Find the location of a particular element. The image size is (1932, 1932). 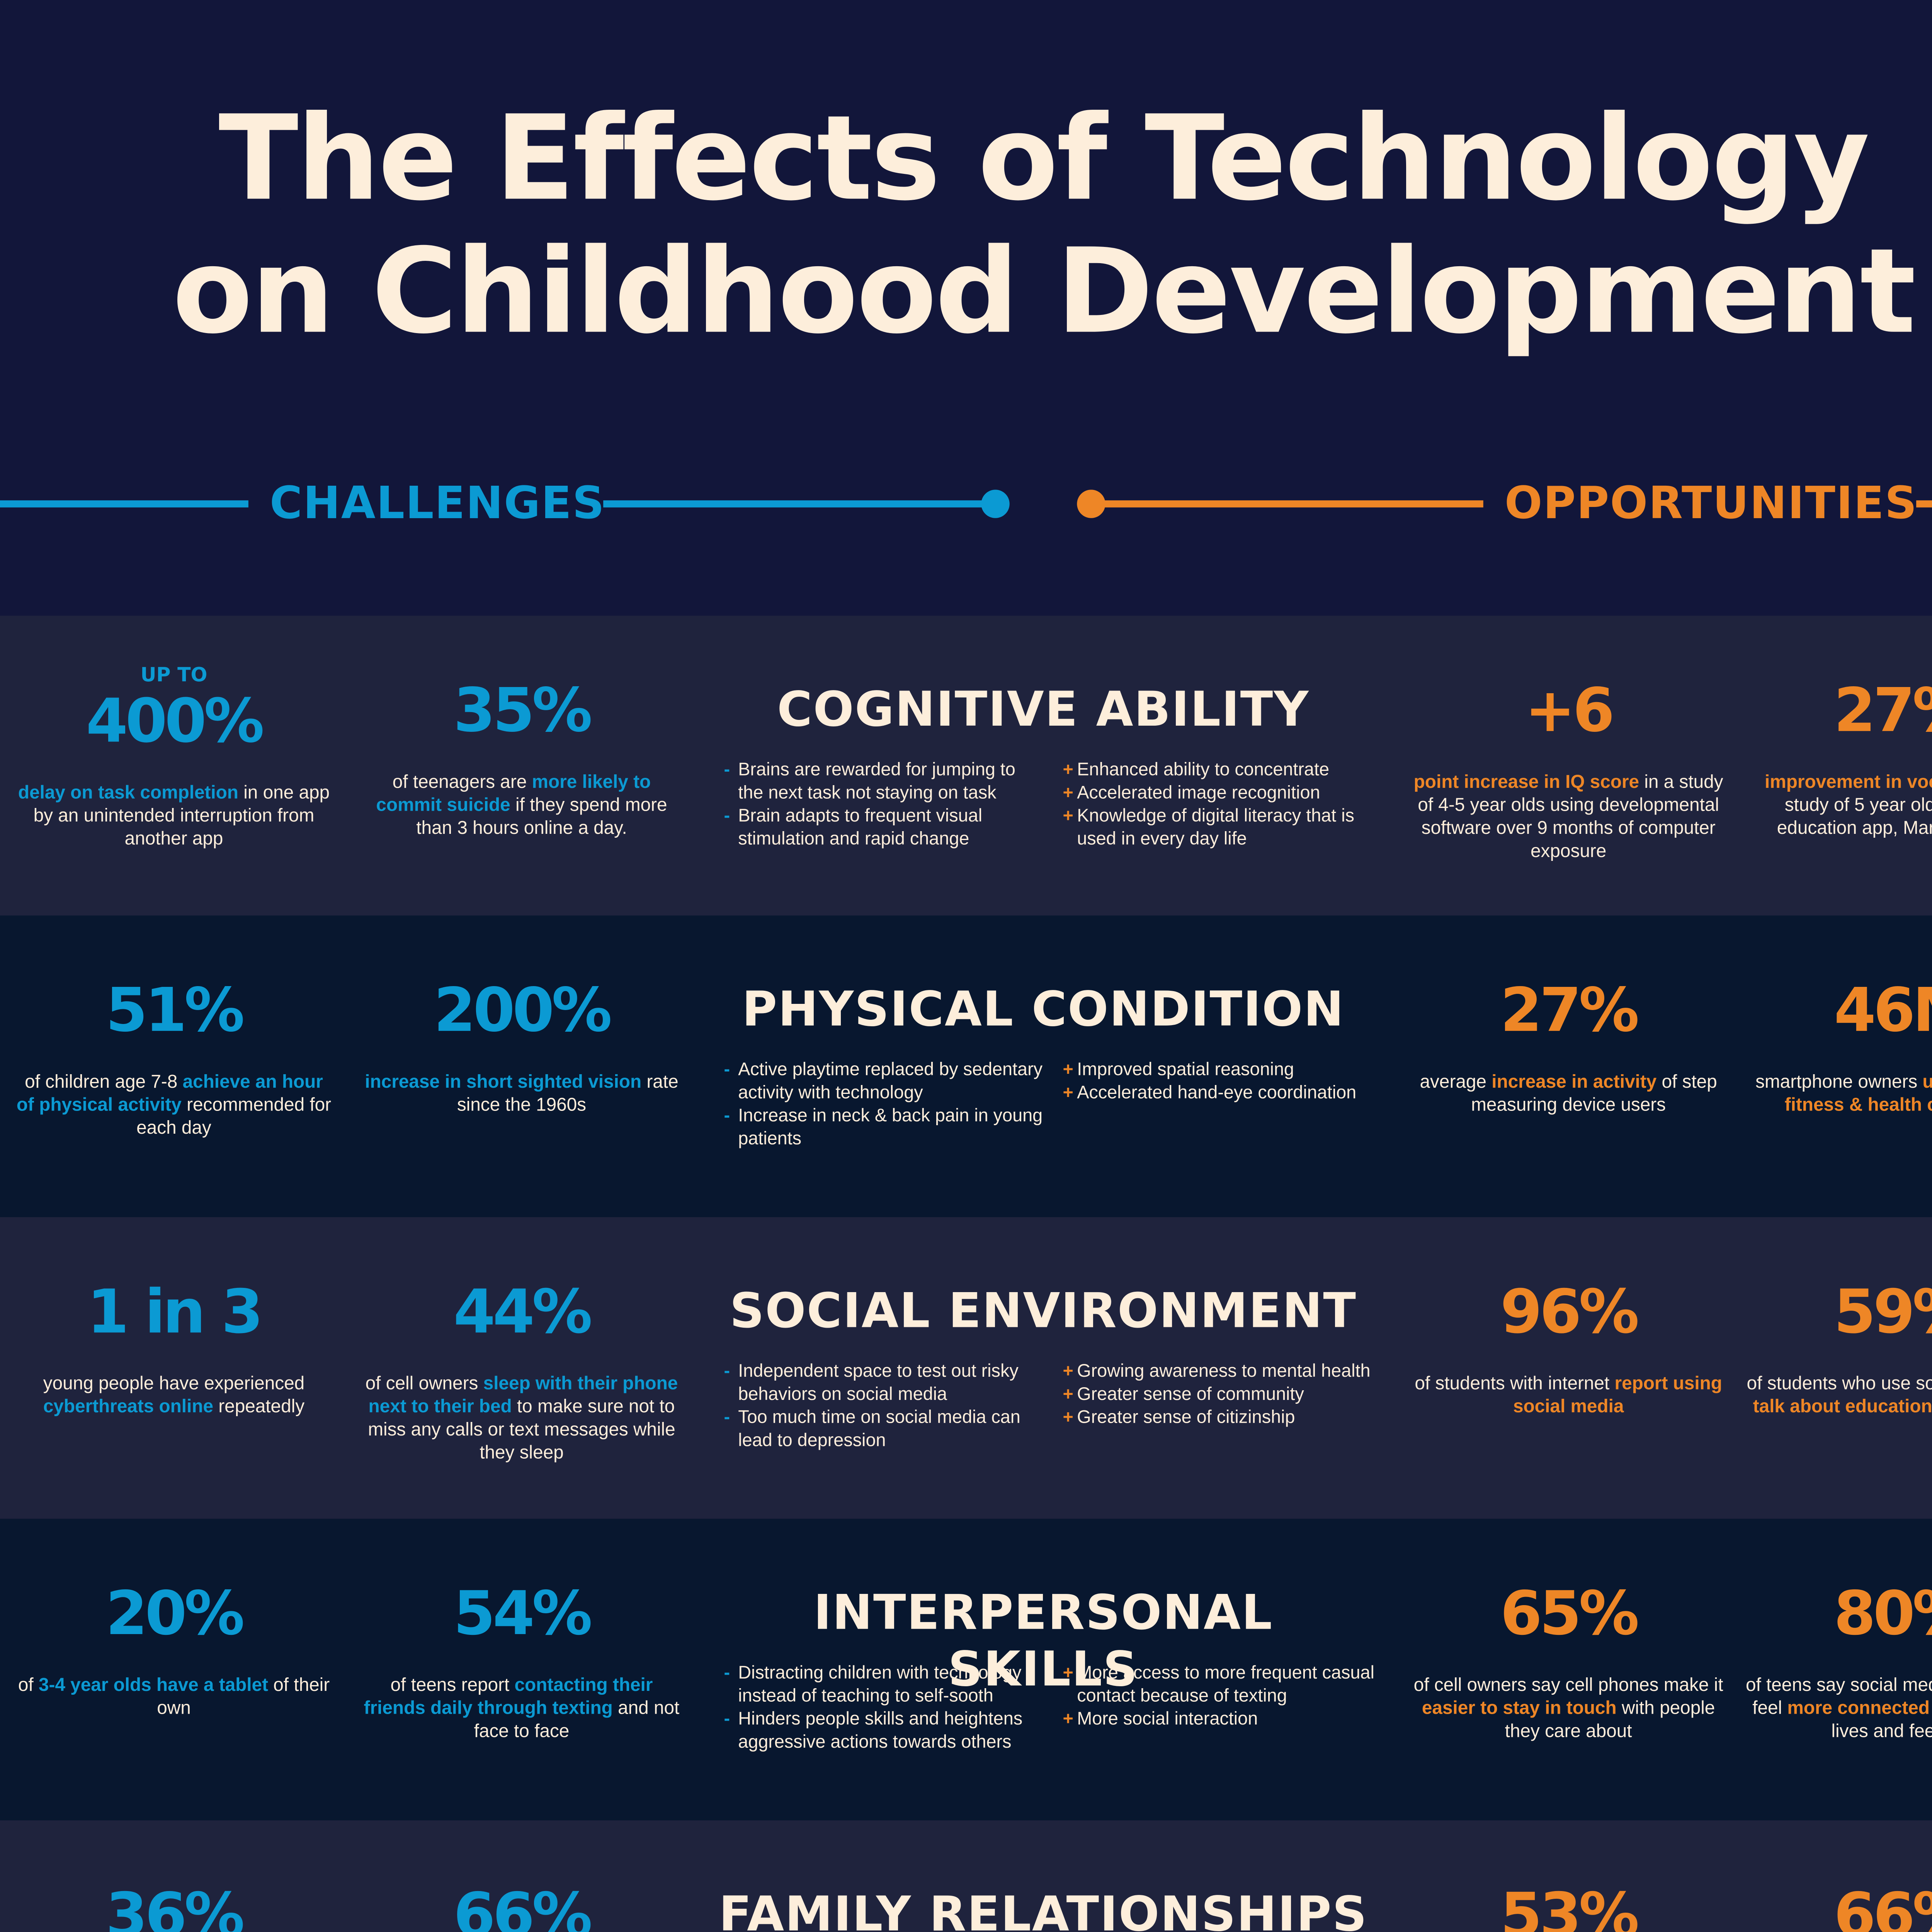

stat-value: 59% is located at coordinates (1883, 1313).